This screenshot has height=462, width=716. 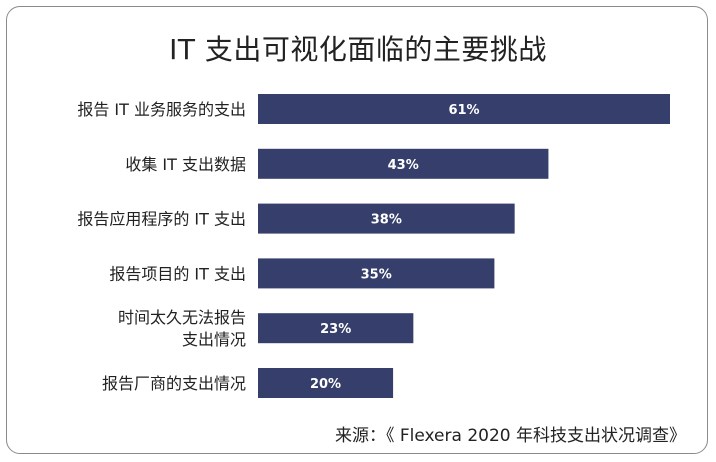 I want to click on category-label-5-line-1: 时间太久无法报告, so click(x=182, y=317).